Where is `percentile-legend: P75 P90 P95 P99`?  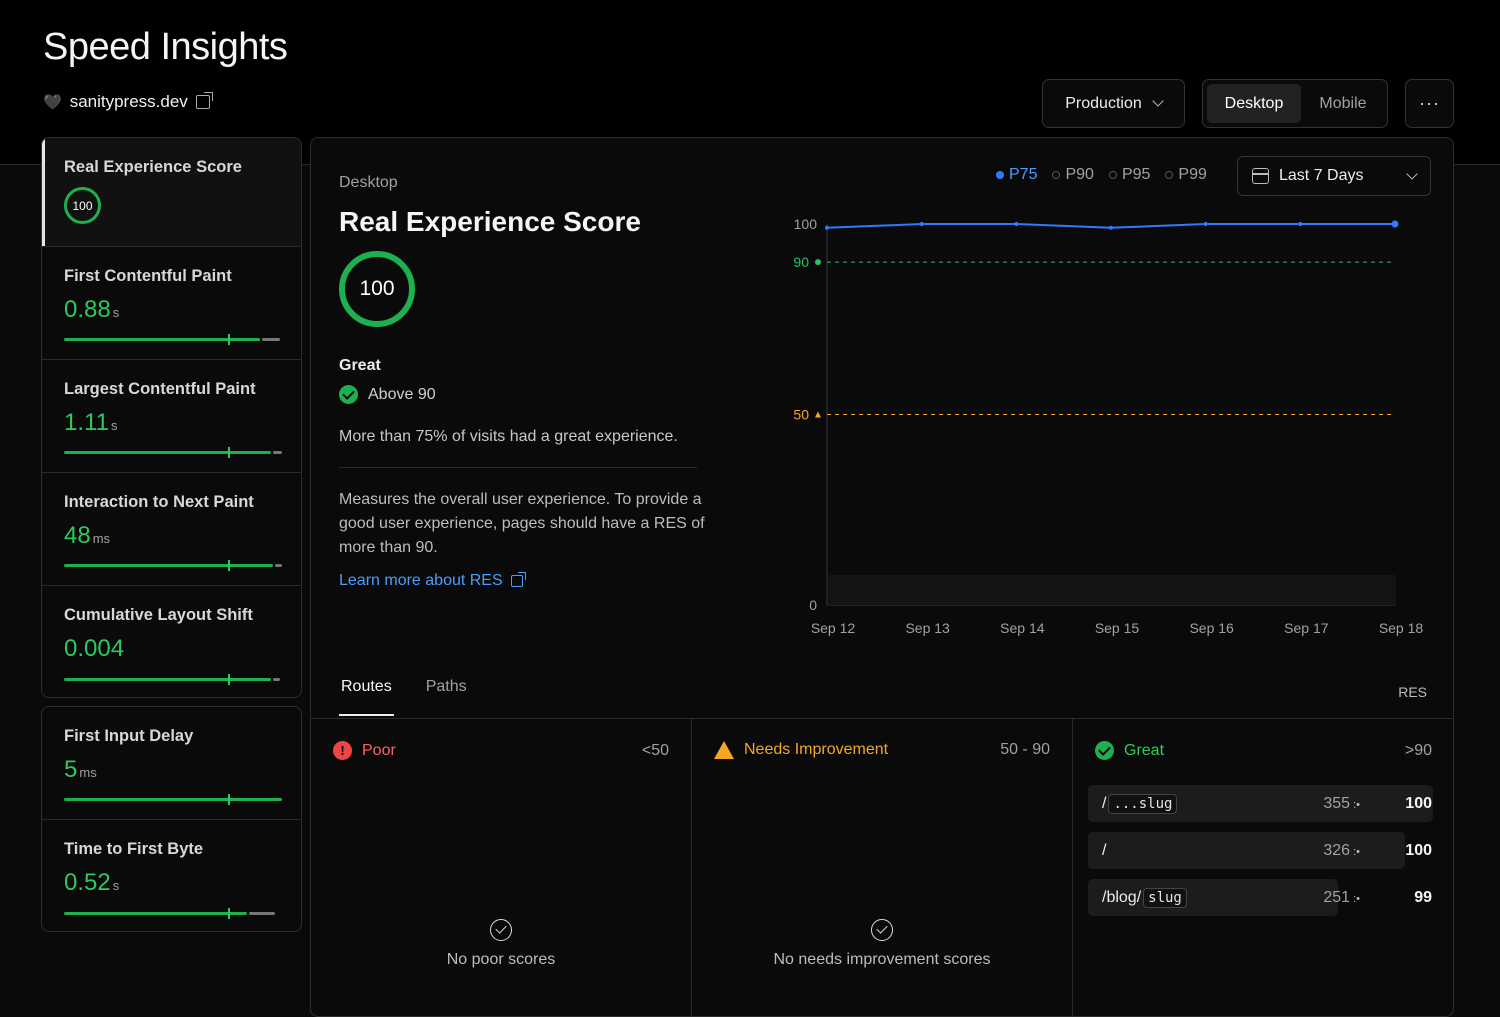 percentile-legend: P75 P90 P95 P99 is located at coordinates (1101, 175).